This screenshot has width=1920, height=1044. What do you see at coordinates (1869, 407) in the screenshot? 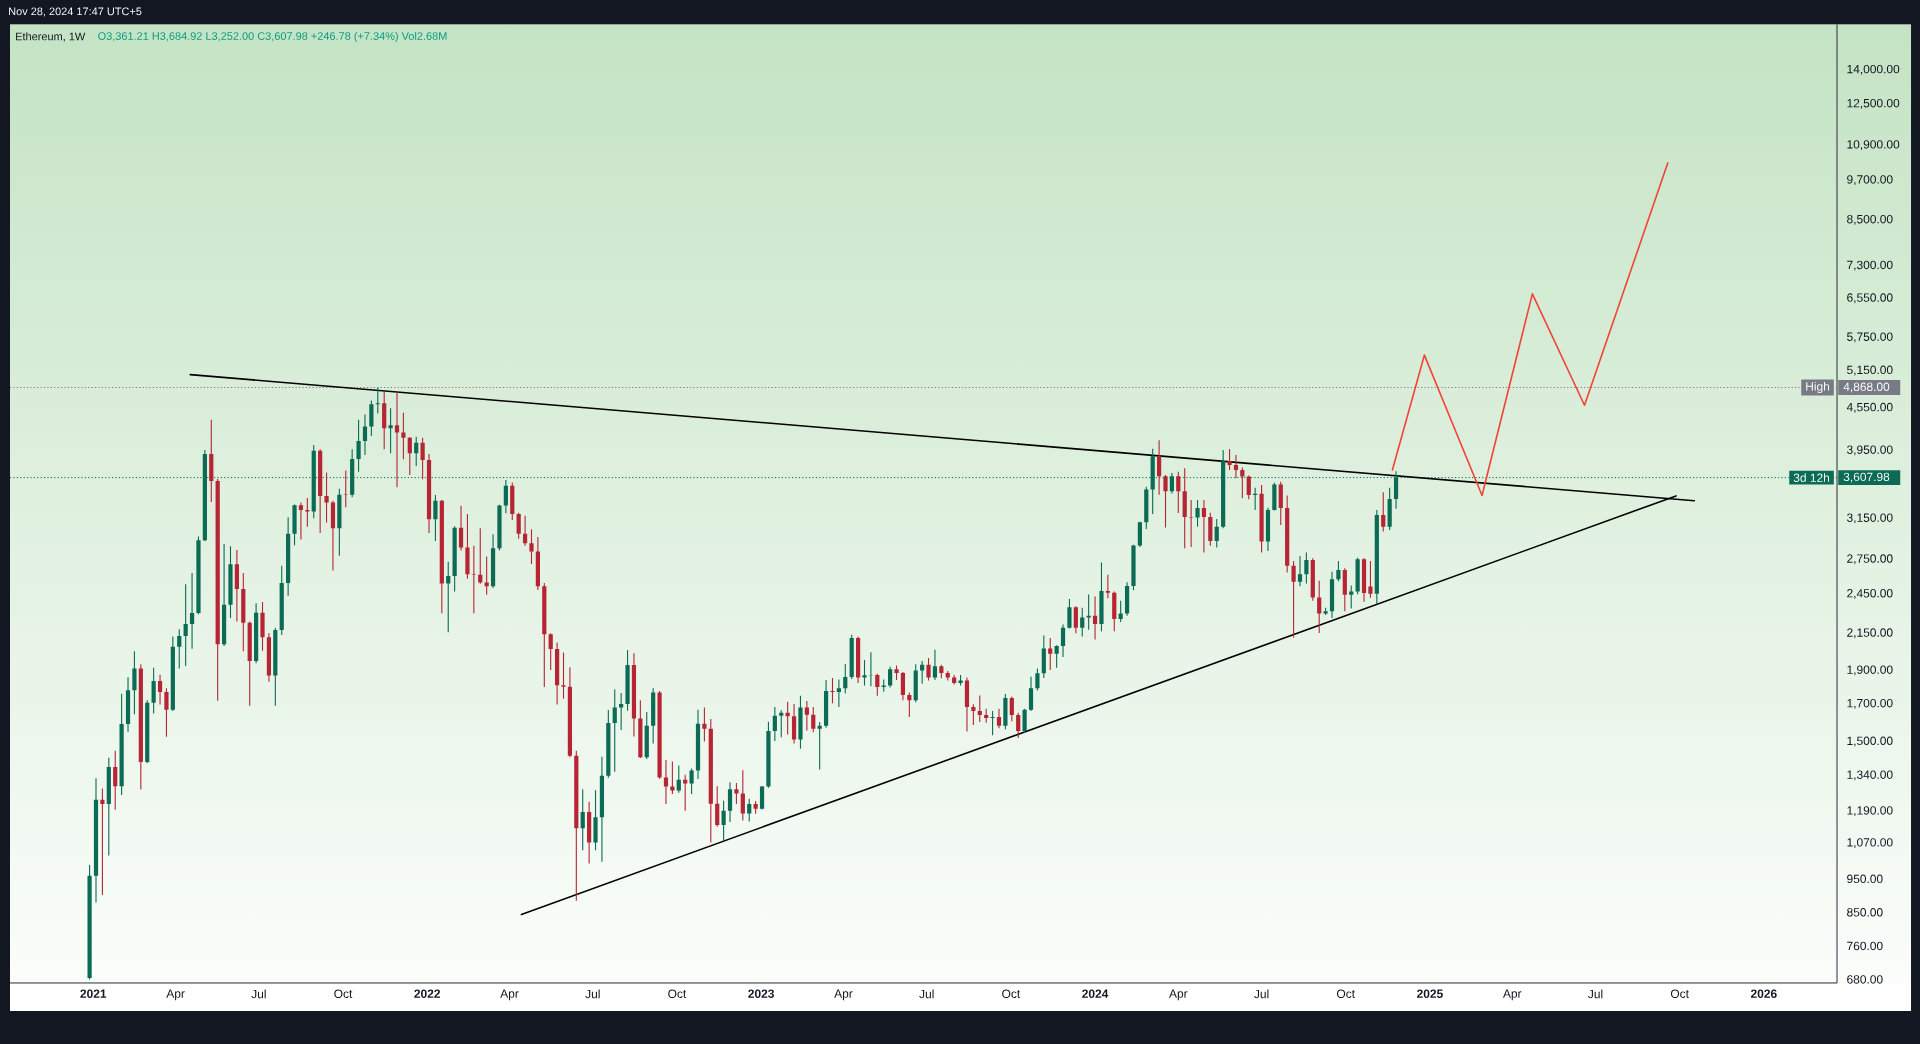
I see `y-tick-label: 4,550.00` at bounding box center [1869, 407].